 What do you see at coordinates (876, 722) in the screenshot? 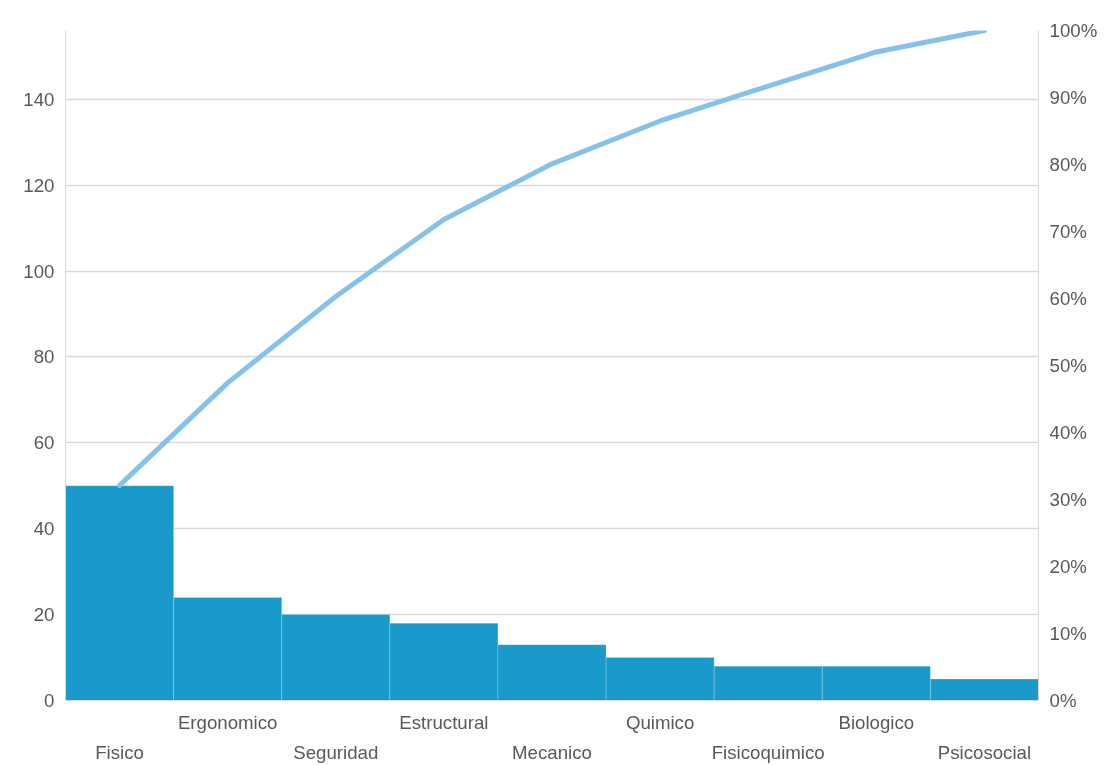
I see `x-tick-label: Biologico` at bounding box center [876, 722].